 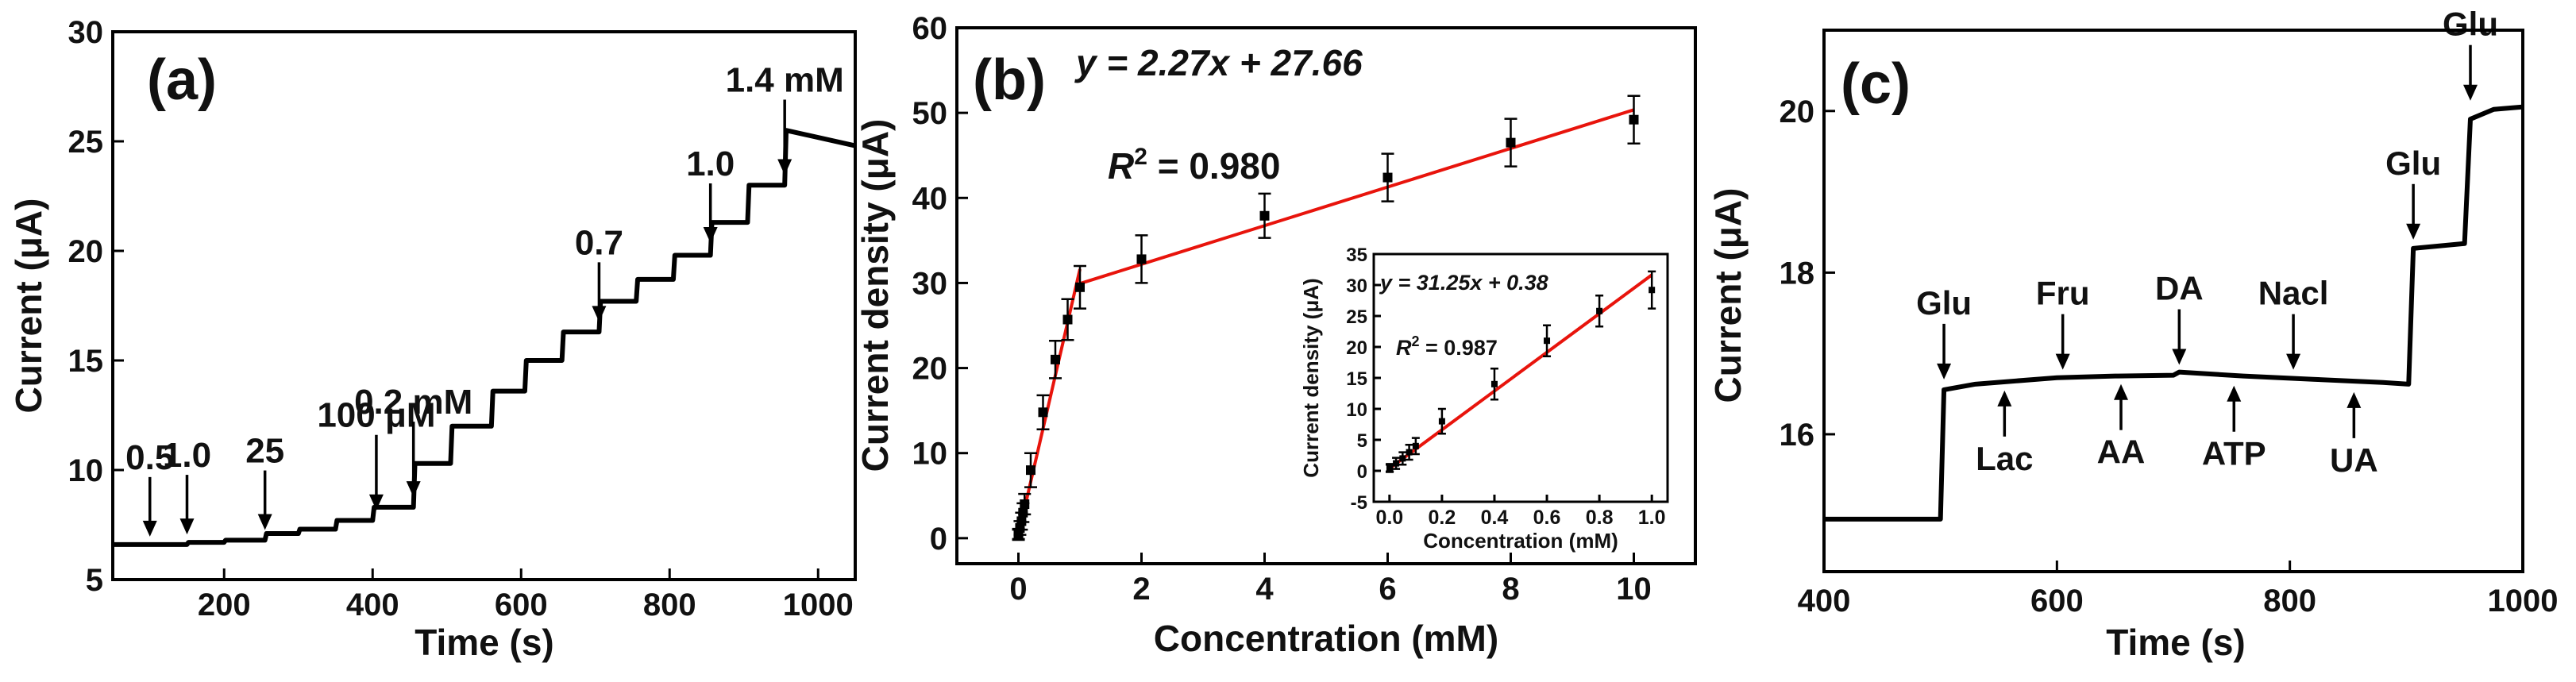 What do you see at coordinates (2121, 452) in the screenshot?
I see `panel-c-annotation: AA` at bounding box center [2121, 452].